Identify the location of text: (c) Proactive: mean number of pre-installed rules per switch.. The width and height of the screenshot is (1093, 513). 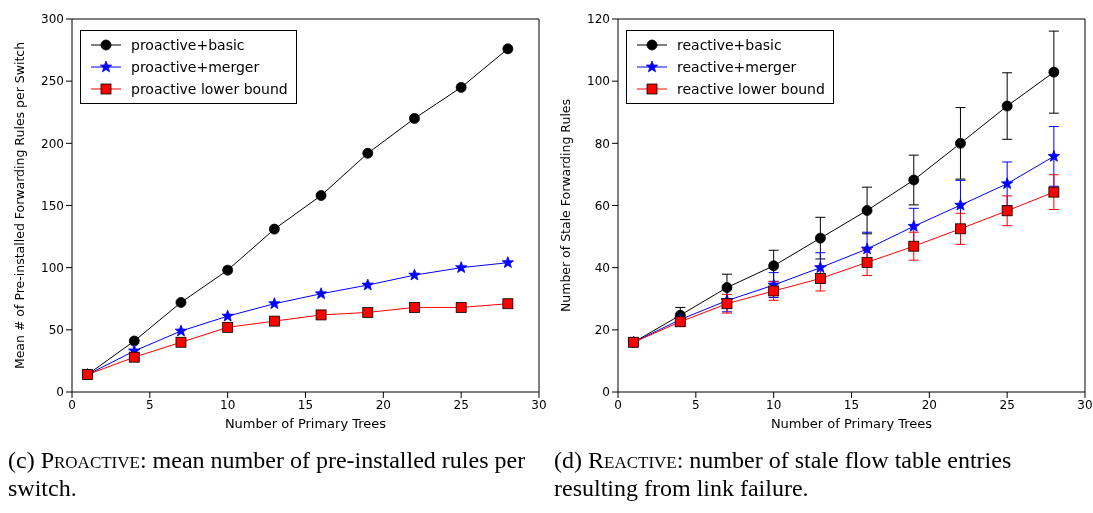
(267, 474).